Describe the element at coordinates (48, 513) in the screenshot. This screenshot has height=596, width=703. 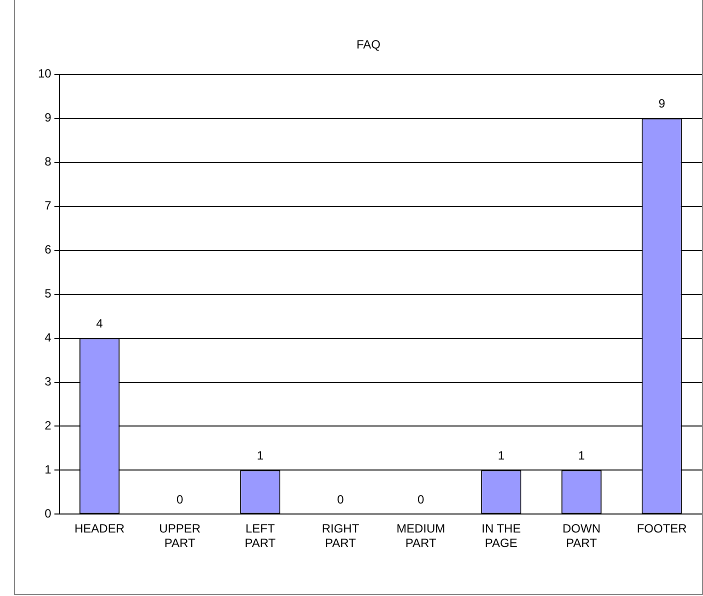
I see `y-tick-label: 0` at that location.